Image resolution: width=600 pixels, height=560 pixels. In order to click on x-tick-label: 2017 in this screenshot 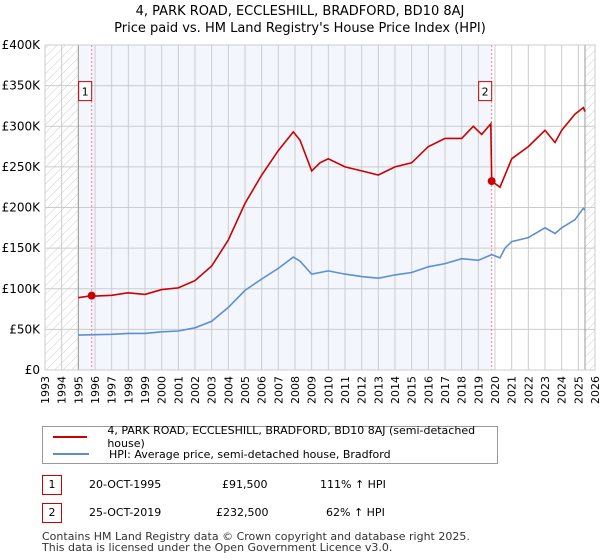, I will do `click(445, 390)`.